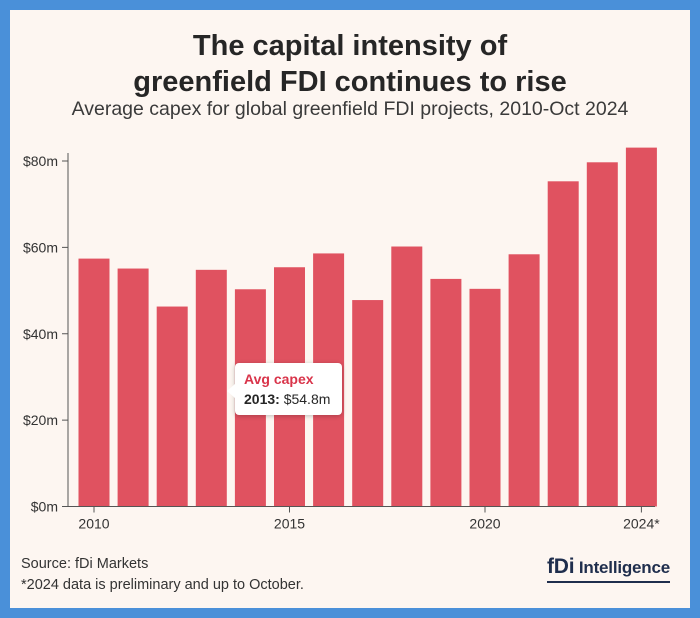 Image resolution: width=700 pixels, height=618 pixels. Describe the element at coordinates (524, 380) in the screenshot. I see `bar-2021` at that location.